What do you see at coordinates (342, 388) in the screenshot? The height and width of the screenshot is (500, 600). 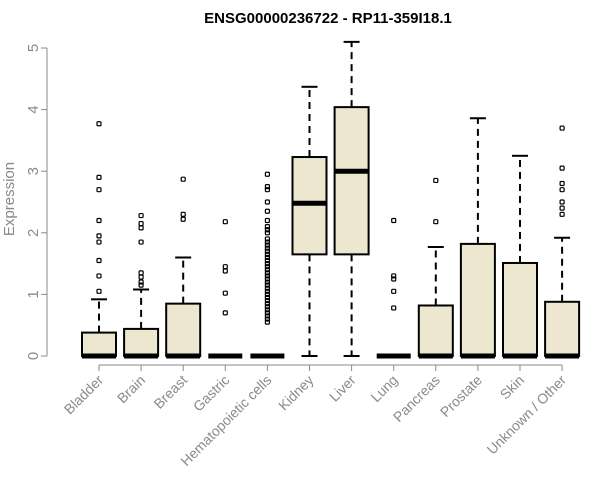 I see `x-tick-label: Liver` at bounding box center [342, 388].